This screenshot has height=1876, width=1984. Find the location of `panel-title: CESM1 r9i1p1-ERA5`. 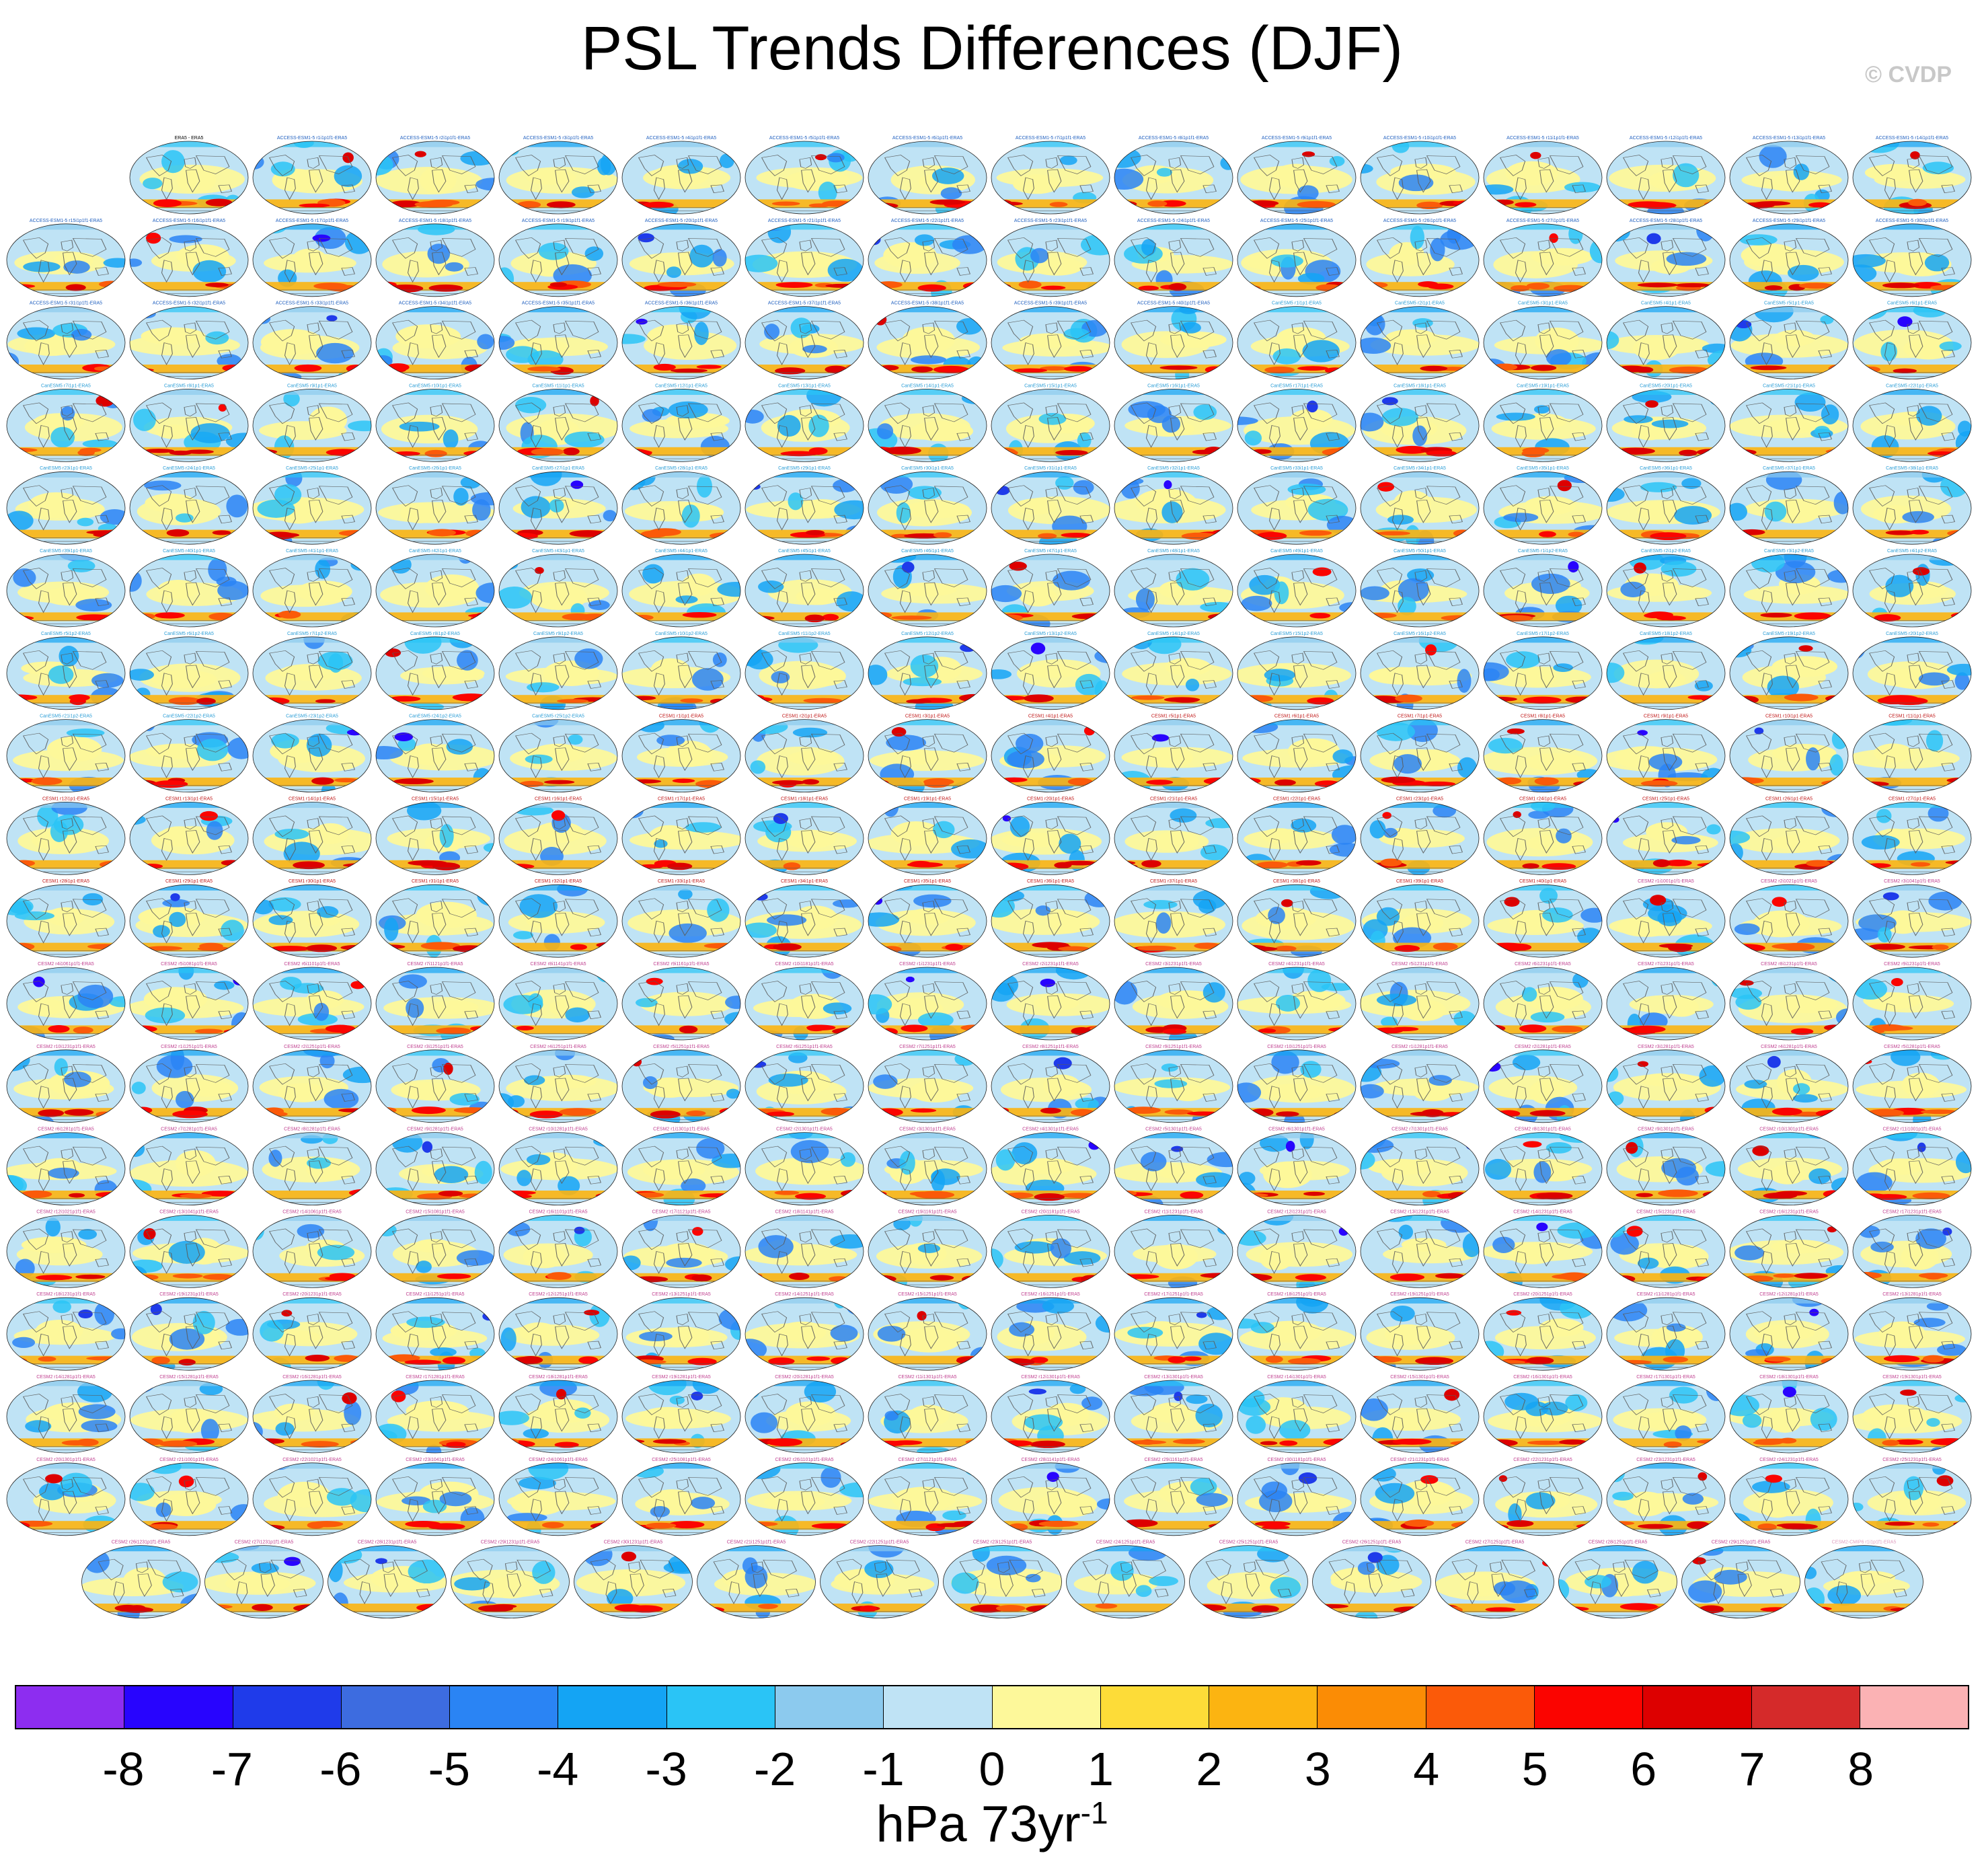

panel-title: CESM1 r9i1p1-ERA5 is located at coordinates (1666, 717).